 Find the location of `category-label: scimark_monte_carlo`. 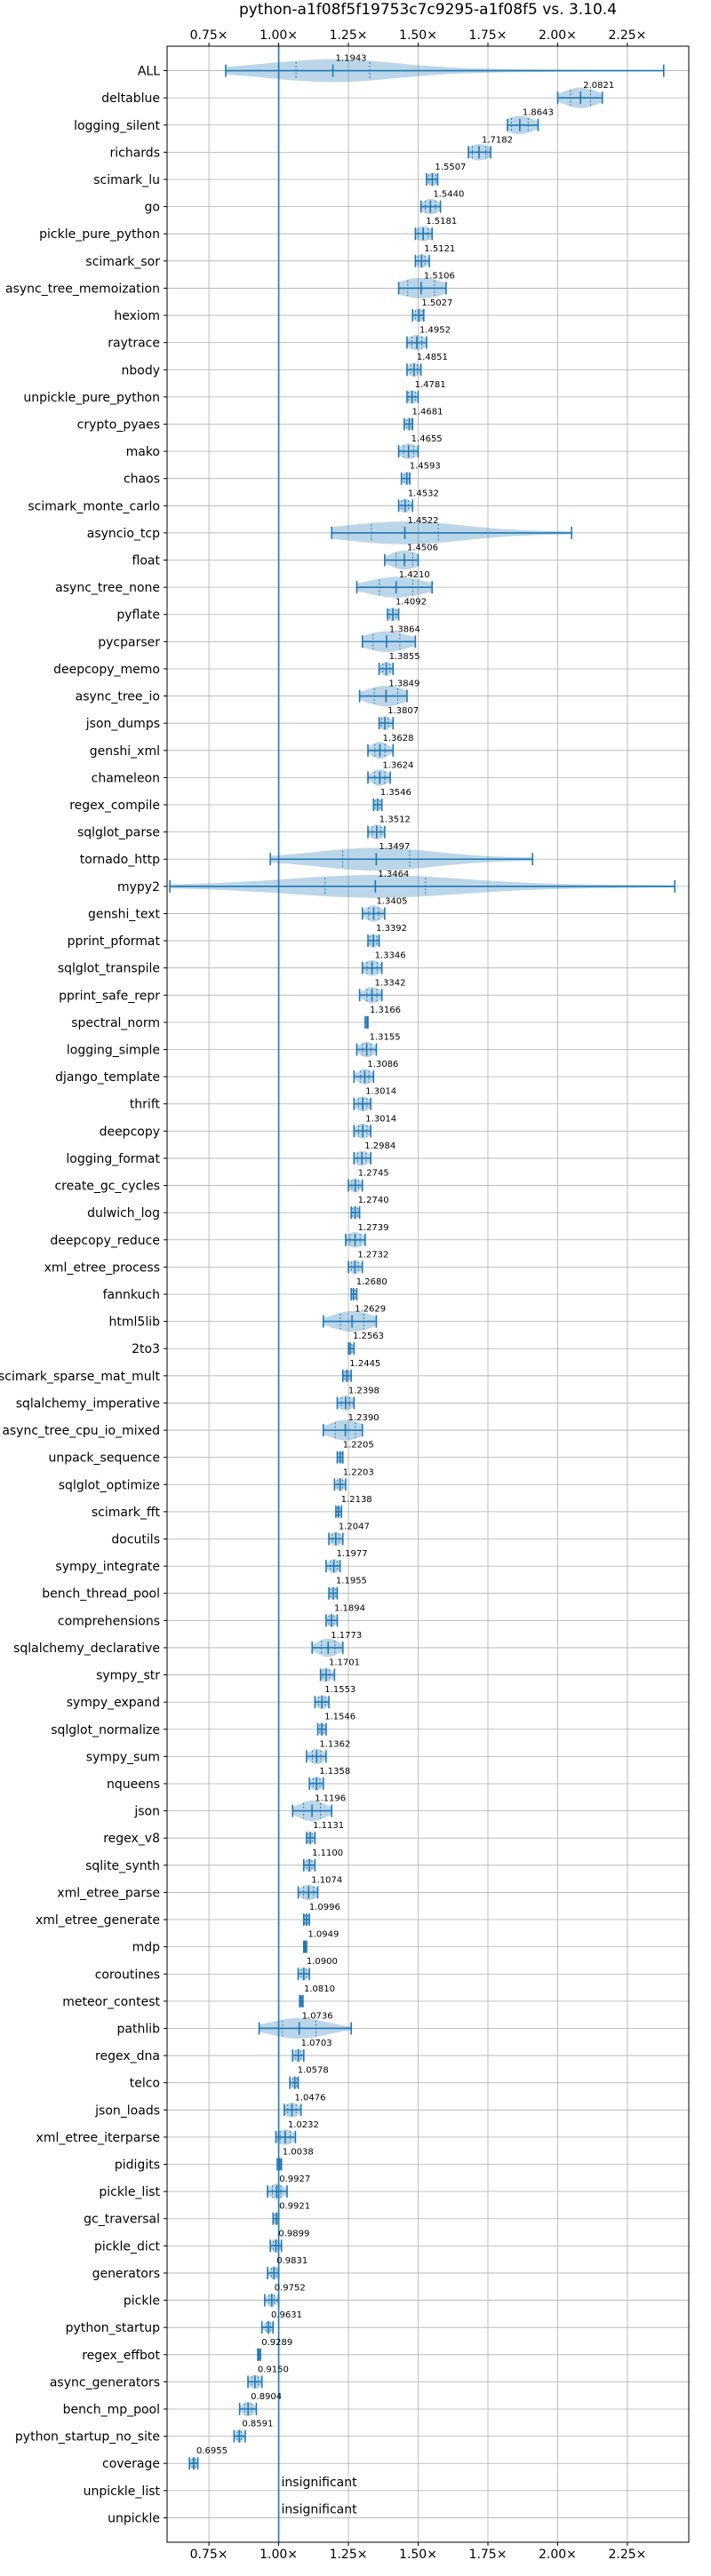

category-label: scimark_monte_carlo is located at coordinates (94, 506).